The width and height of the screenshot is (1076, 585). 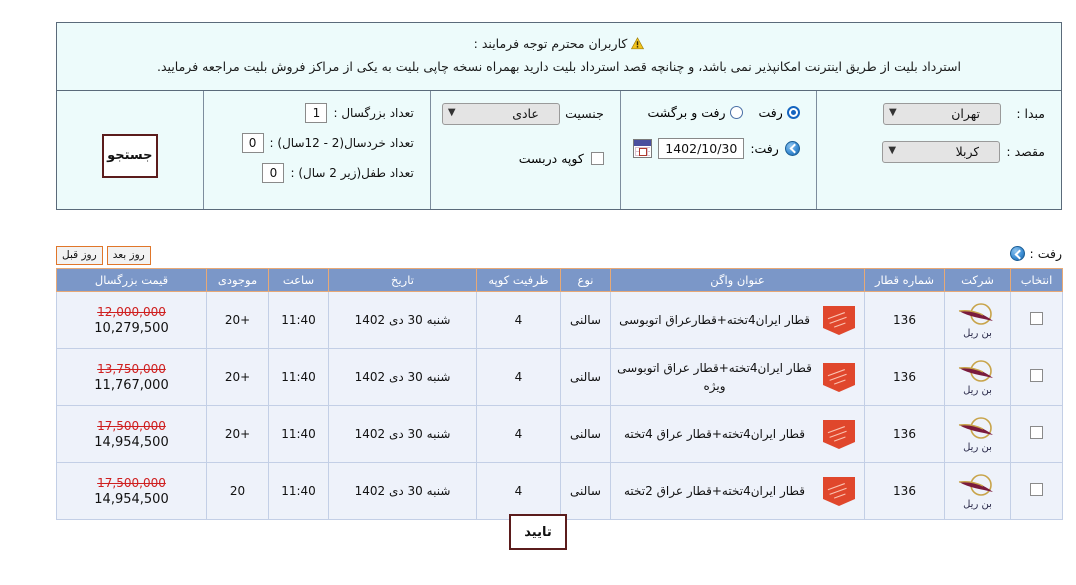 What do you see at coordinates (298, 434) in the screenshot?
I see `row-time: 11:40` at bounding box center [298, 434].